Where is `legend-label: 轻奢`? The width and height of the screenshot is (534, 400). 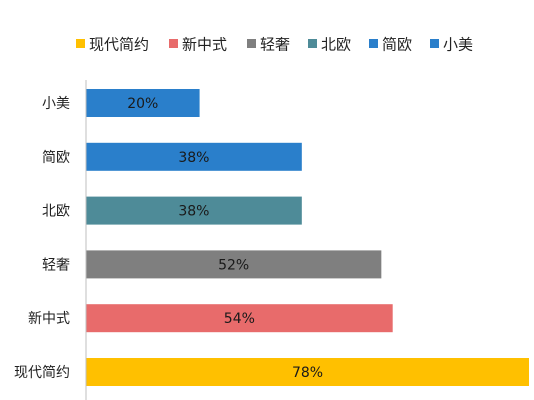 legend-label: 轻奢 is located at coordinates (275, 45).